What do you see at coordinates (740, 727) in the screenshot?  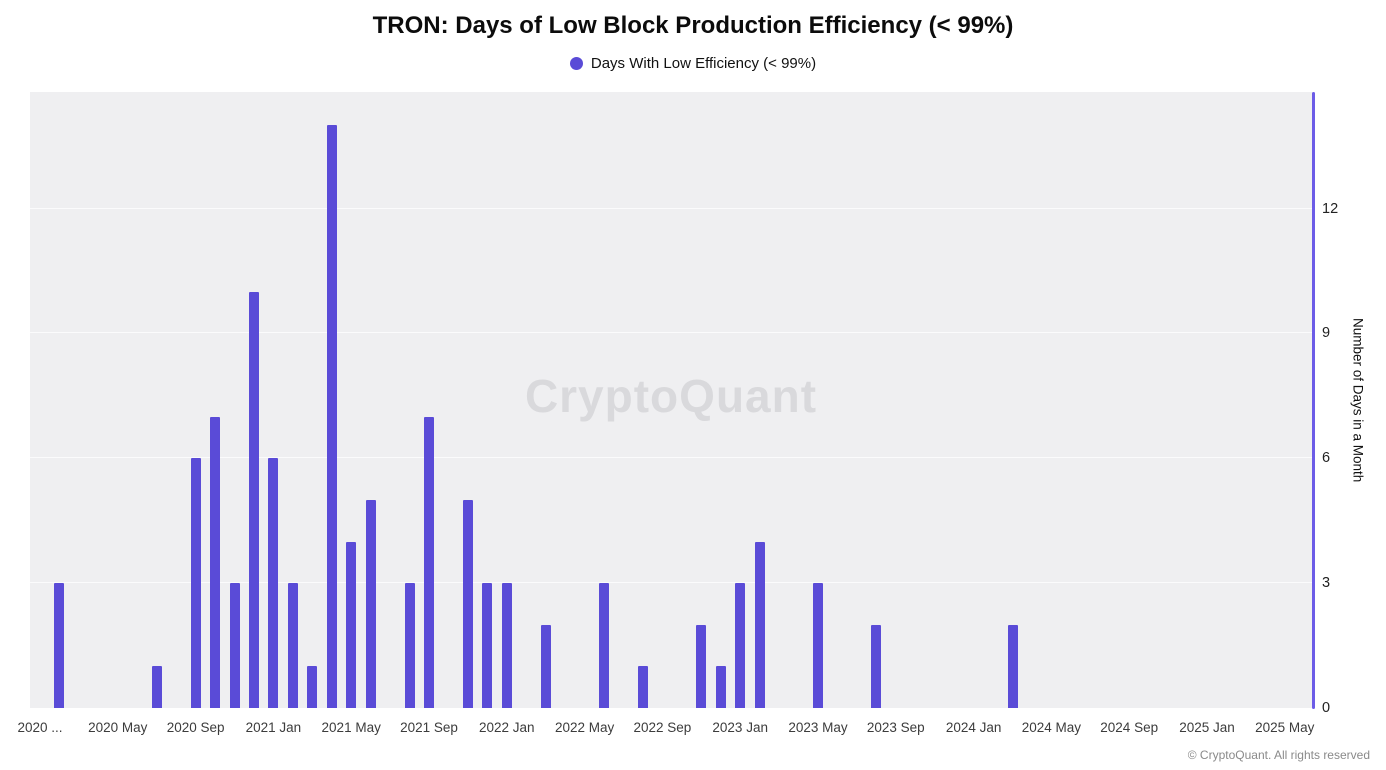 I see `x-tick-label: 2023 Jan` at bounding box center [740, 727].